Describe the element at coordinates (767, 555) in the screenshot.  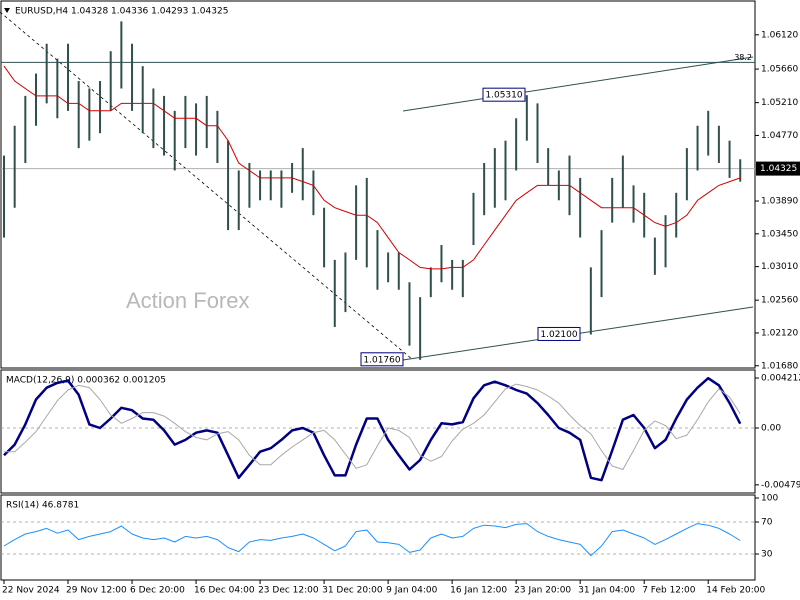
I see `y-tick-label: 30` at that location.